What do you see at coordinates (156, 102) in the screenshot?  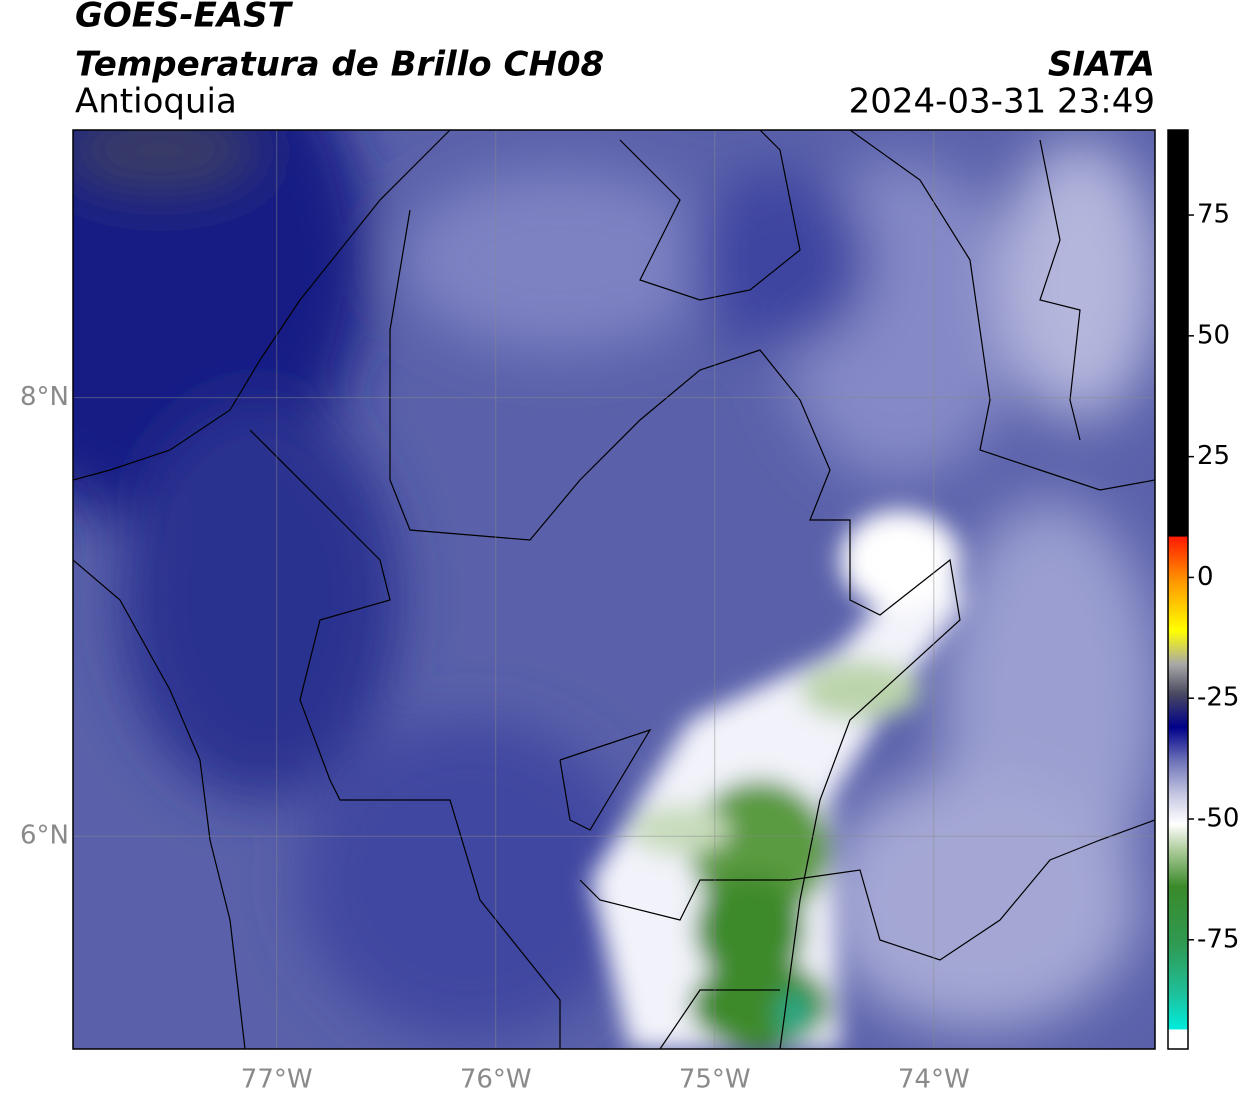 I see `region-label: Antioquia` at bounding box center [156, 102].